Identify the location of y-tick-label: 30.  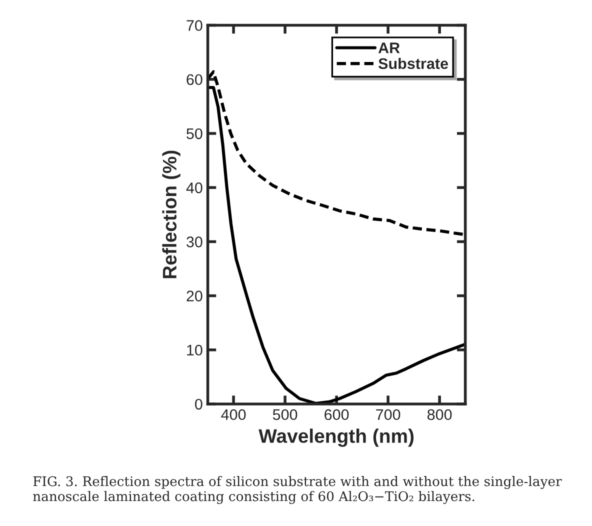
(194, 242).